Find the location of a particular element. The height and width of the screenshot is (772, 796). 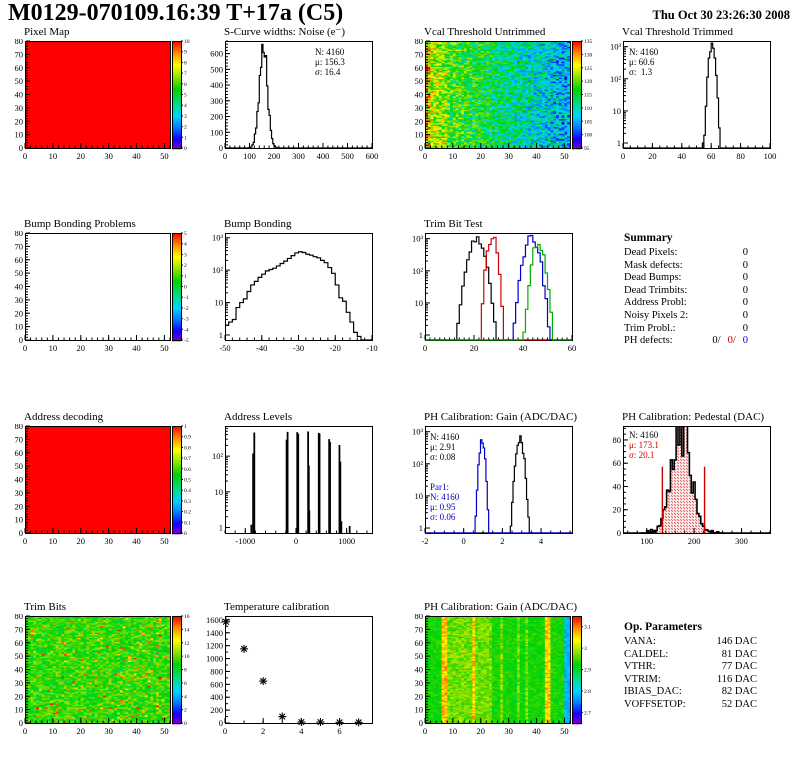

op-parameter-row: IBIAS_DAC: 82 DAC is located at coordinates (690, 692).